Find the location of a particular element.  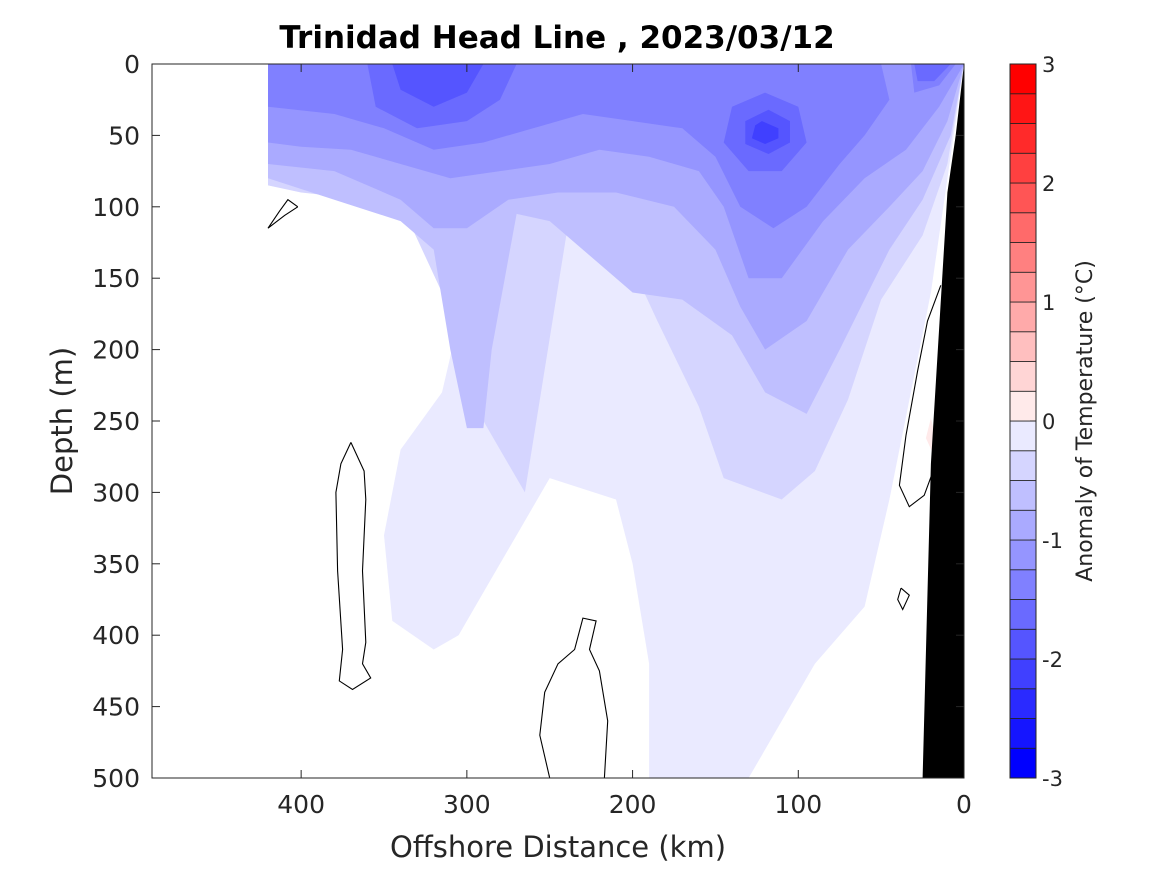

y-tick-label-7: 350 is located at coordinates (116, 564).